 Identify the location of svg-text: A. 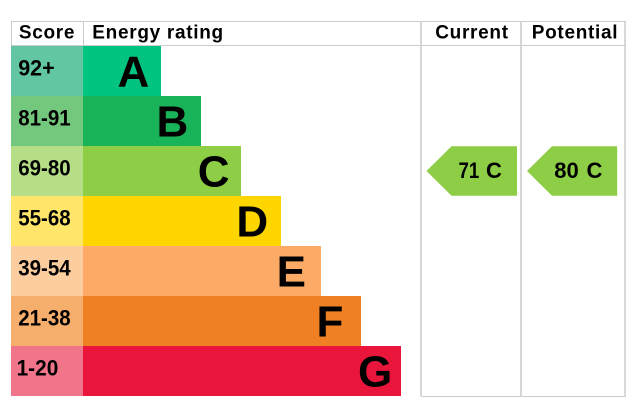
(134, 72).